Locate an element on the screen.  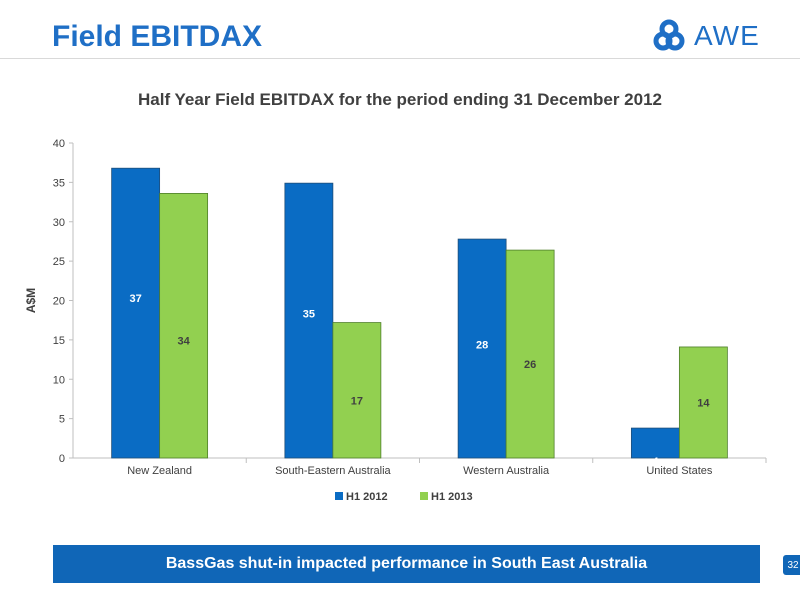
awe-logo: AWE is located at coordinates (706, 36).